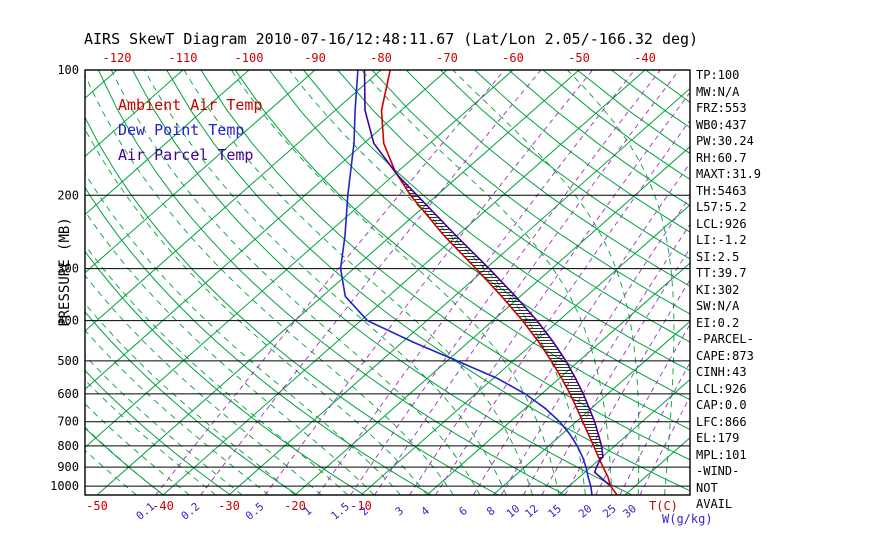 The width and height of the screenshot is (870, 560). What do you see at coordinates (721, 207) in the screenshot?
I see `stat-line: L57:5.2` at bounding box center [721, 207].